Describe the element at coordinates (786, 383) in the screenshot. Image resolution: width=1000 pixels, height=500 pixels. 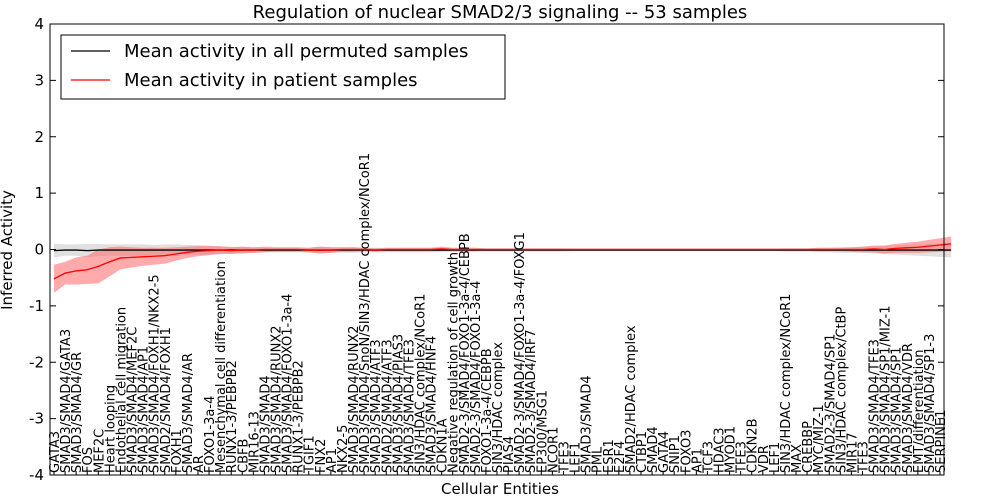
I see `x-tick-label: SIN3/HDAC complex/NCoR1` at that location.